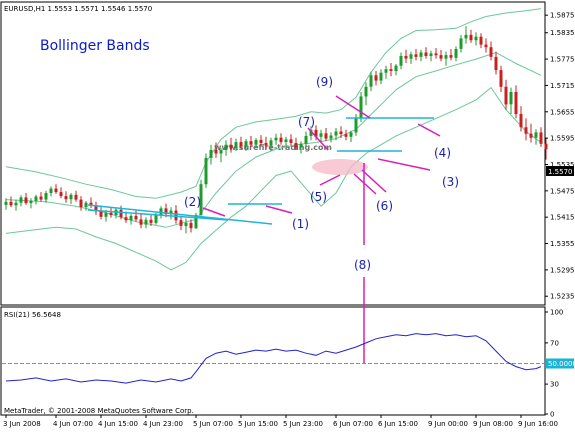  Describe the element at coordinates (353, 424) in the screenshot. I see `time-tick-label: 6 Jun 07:00` at that location.